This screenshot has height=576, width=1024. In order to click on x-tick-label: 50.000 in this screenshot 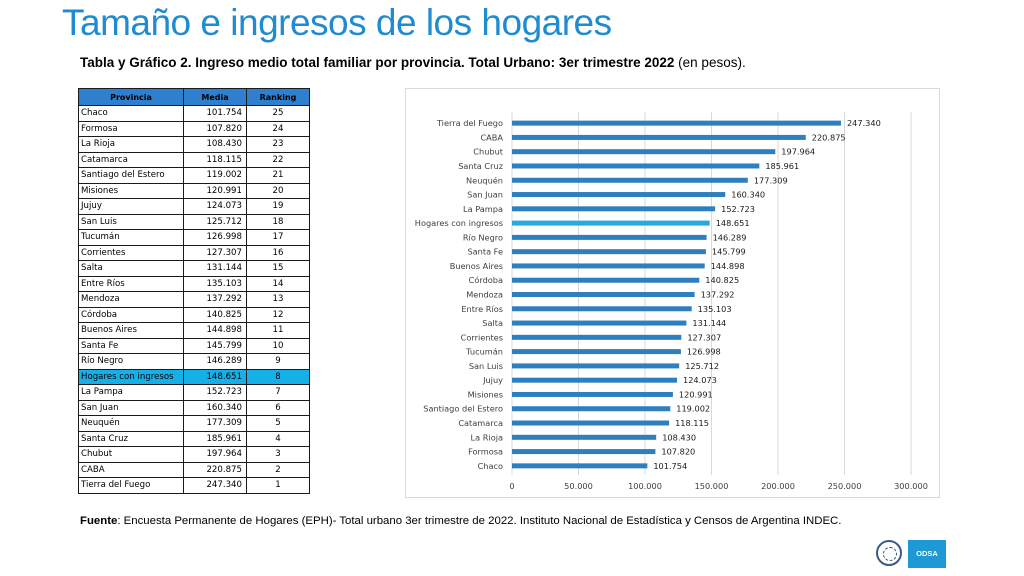, I will do `click(578, 486)`.